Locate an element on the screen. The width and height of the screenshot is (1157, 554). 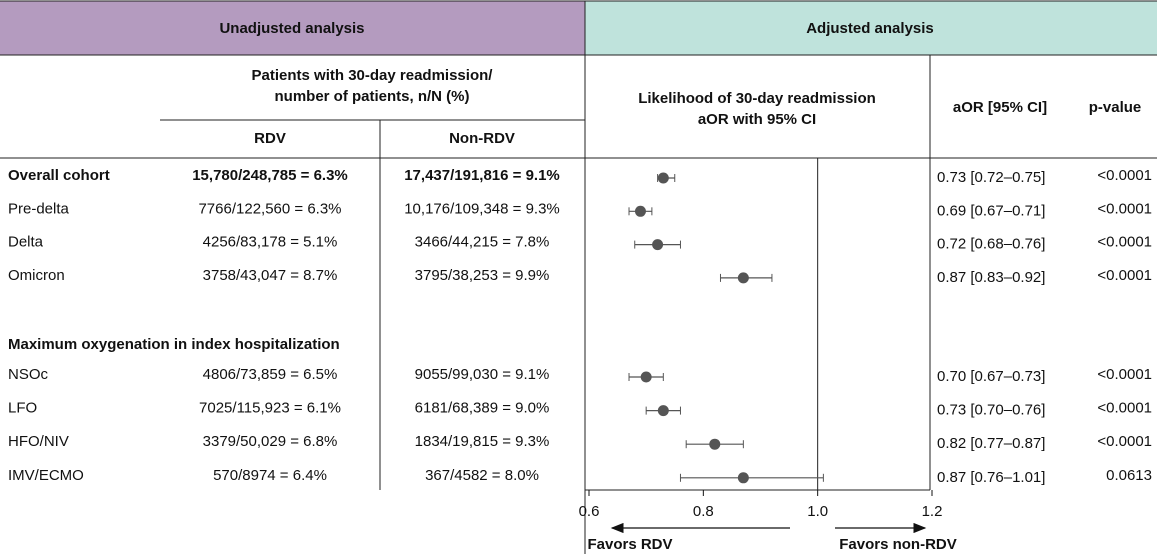
favors-label: Favors non-RDV is located at coordinates (898, 544).